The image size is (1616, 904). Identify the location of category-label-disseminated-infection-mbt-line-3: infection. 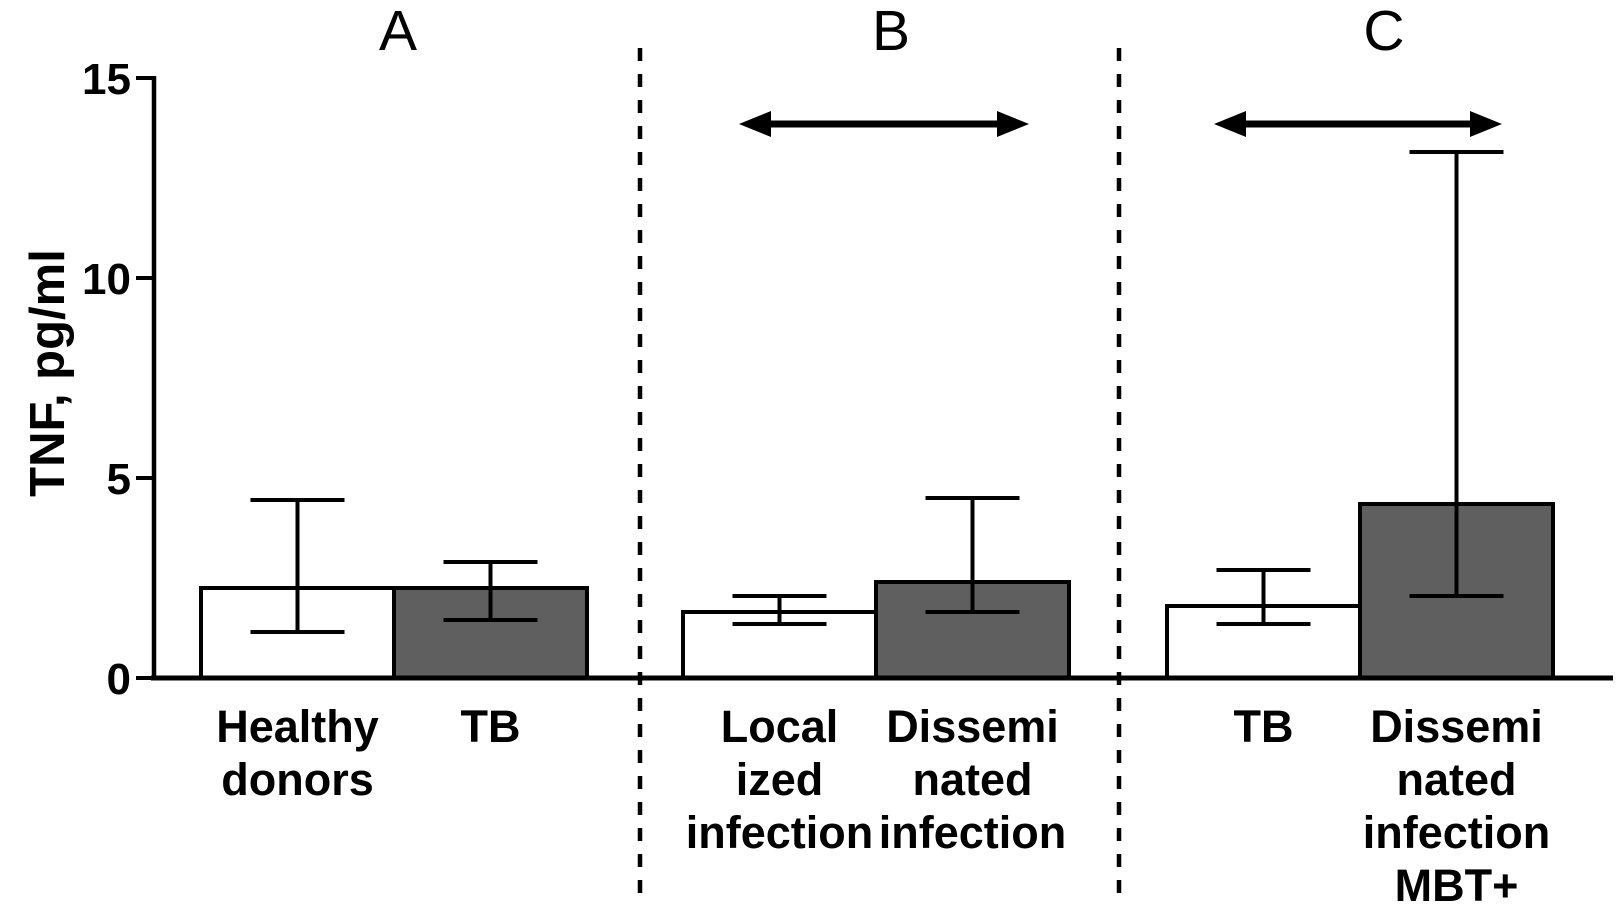
(1457, 832).